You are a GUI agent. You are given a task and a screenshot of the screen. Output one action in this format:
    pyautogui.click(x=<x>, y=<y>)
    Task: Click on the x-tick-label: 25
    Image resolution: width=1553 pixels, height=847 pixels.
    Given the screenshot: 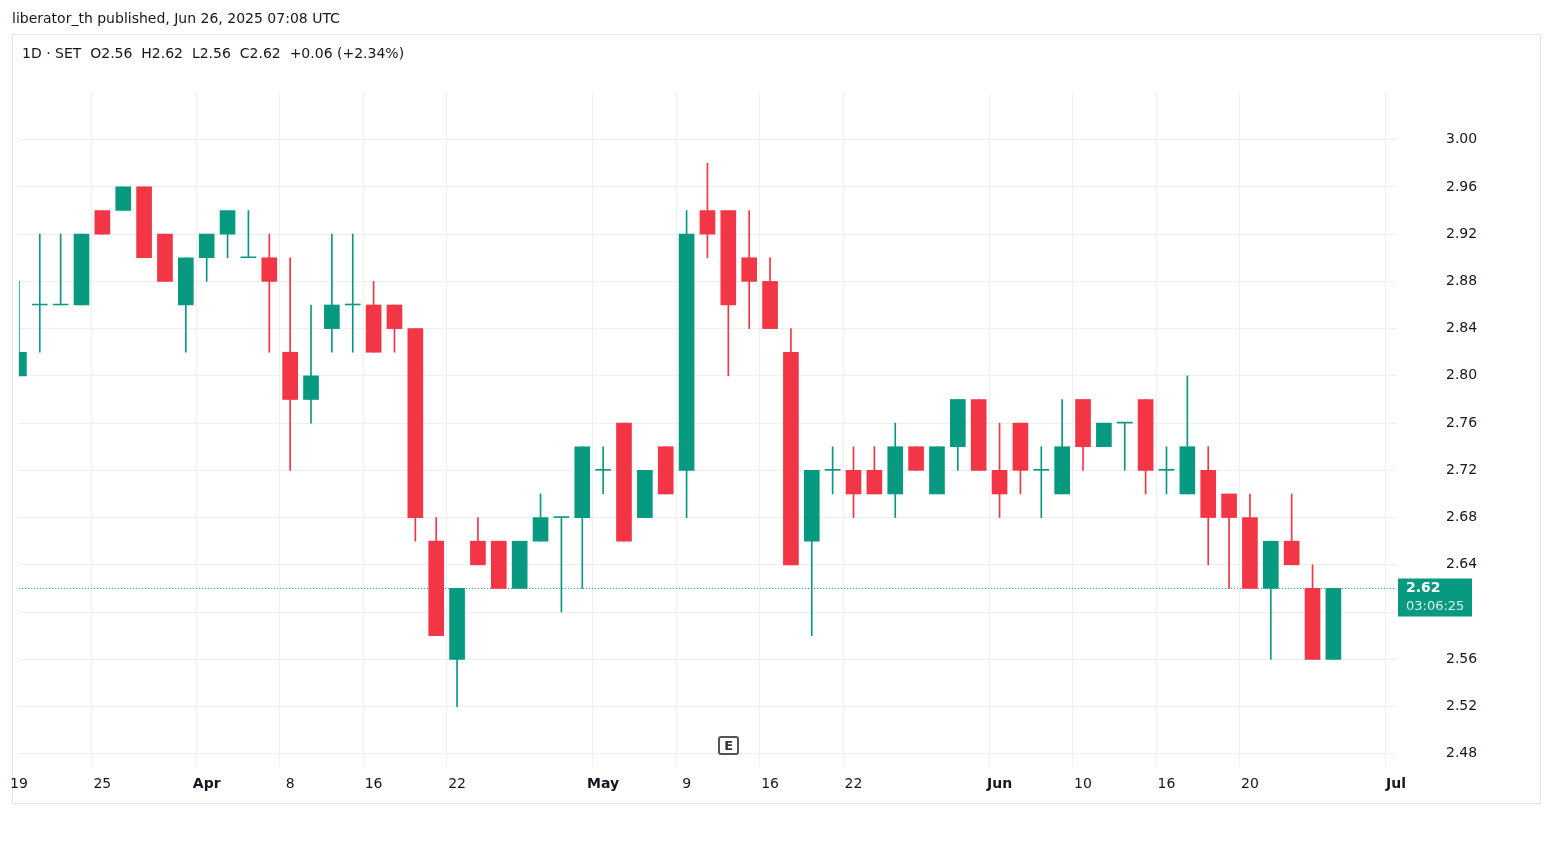 What is the action you would take?
    pyautogui.click(x=102, y=782)
    